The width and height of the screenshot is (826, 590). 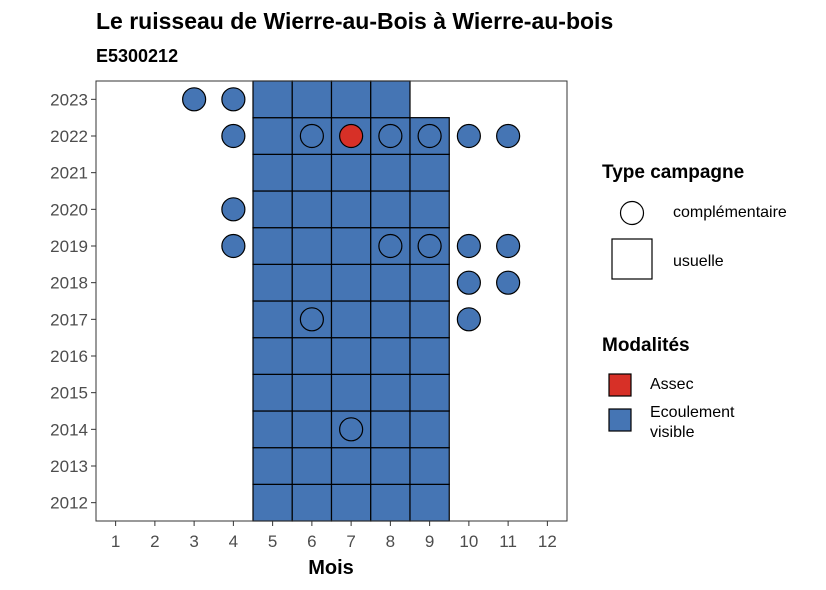 I want to click on legend-square-icon, so click(x=632, y=259).